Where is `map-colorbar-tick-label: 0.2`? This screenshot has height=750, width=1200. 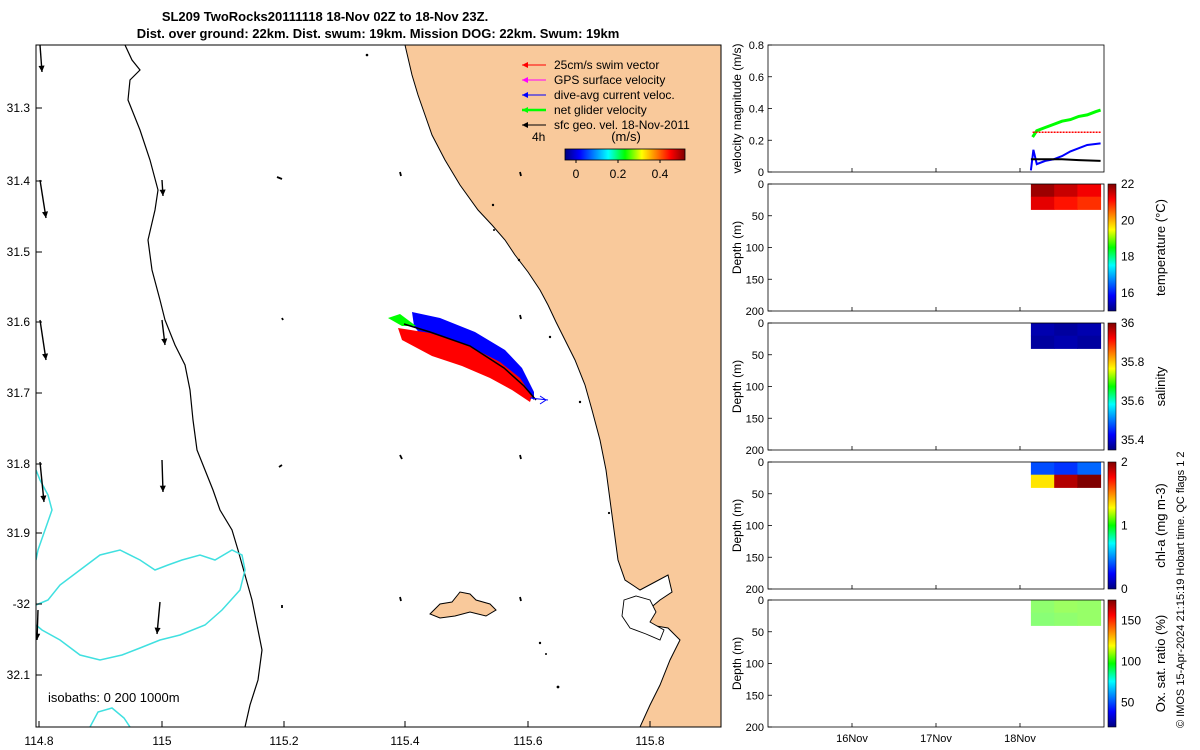 map-colorbar-tick-label: 0.2 is located at coordinates (618, 174).